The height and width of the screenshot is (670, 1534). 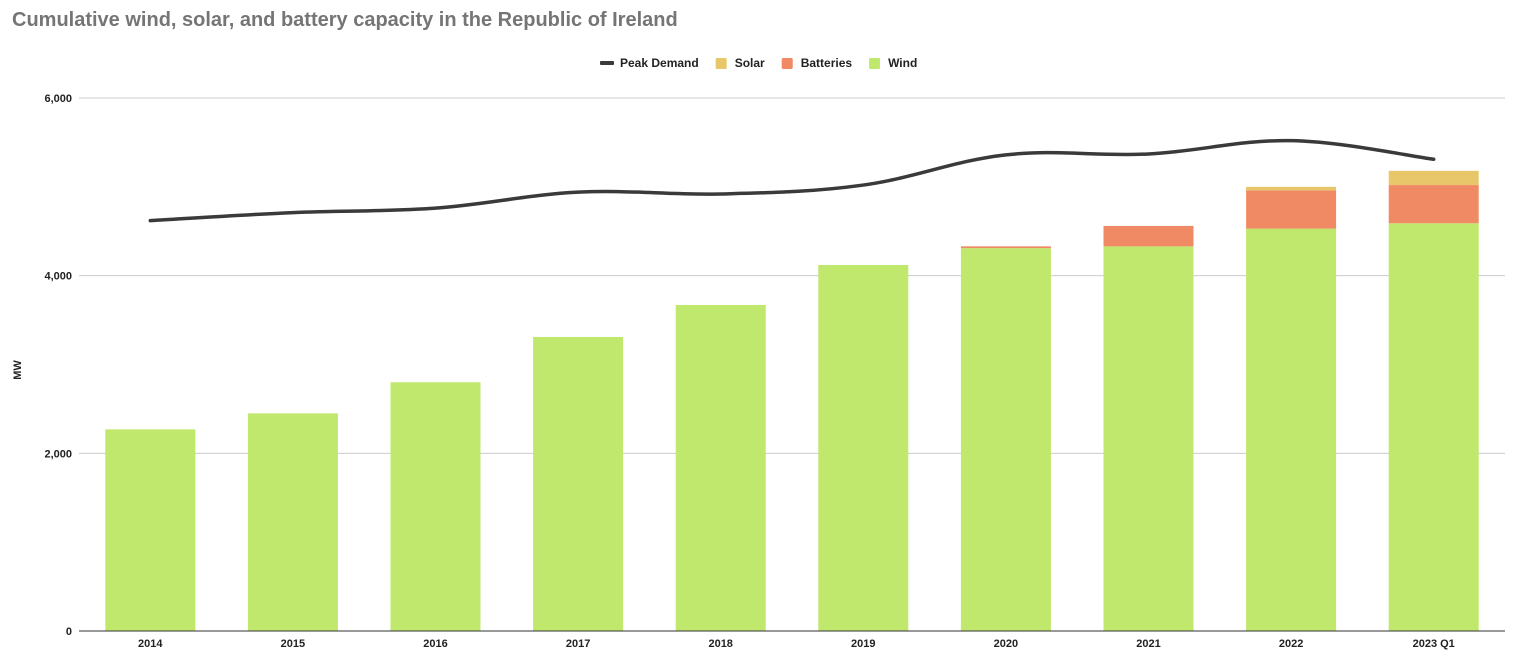 I want to click on legend-item-peak-demand: Peak Demand, so click(x=649, y=63).